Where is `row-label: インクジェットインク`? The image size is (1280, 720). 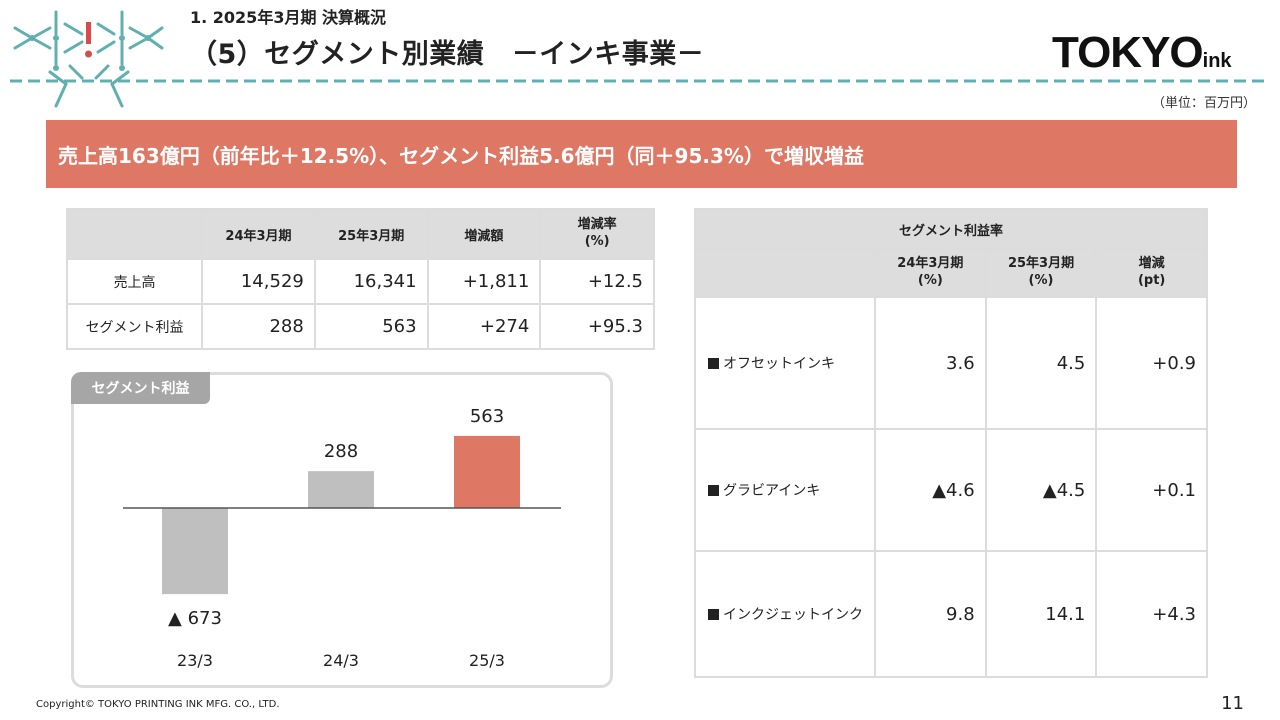
row-label: インクジェットインク is located at coordinates (785, 614).